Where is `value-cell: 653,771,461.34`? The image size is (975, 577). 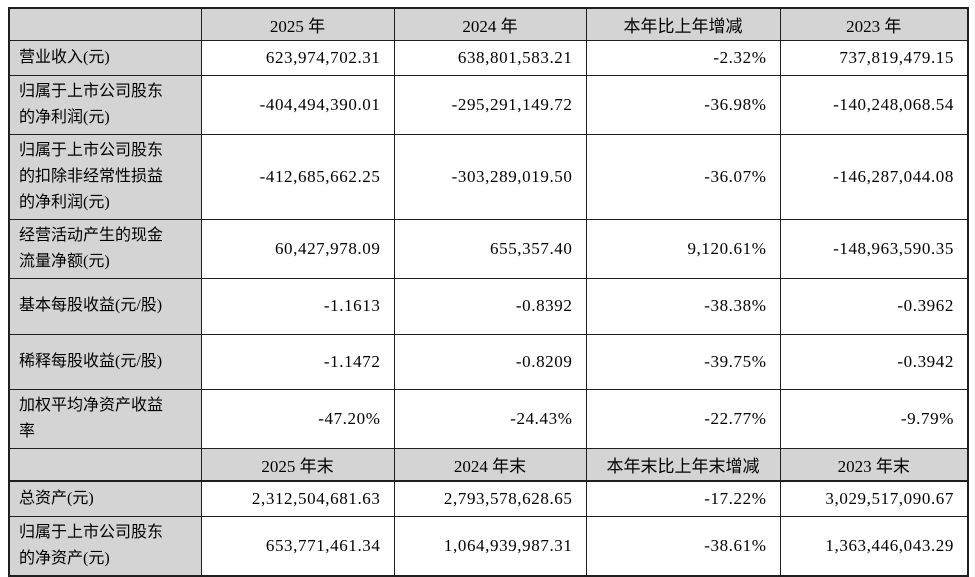
value-cell: 653,771,461.34 is located at coordinates (297, 545).